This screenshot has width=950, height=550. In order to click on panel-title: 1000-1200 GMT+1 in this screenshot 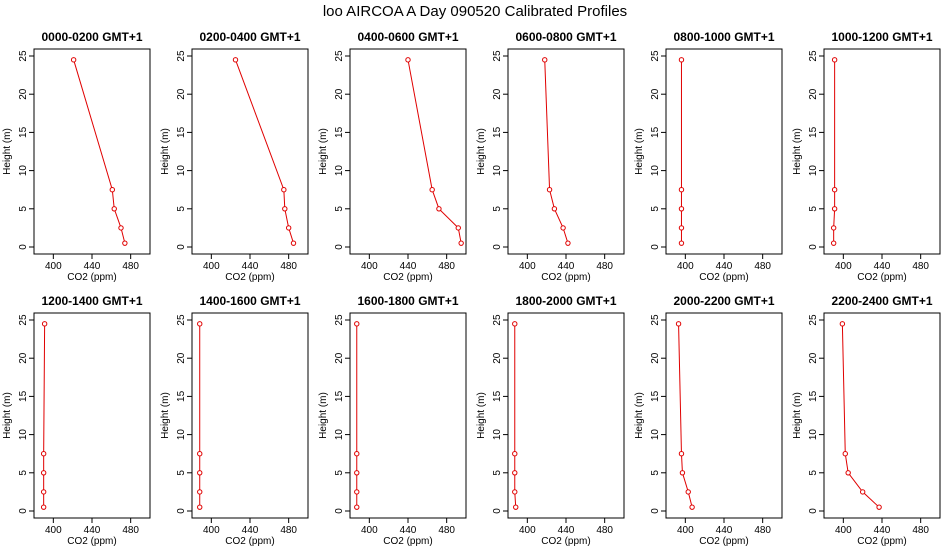, I will do `click(881, 37)`.